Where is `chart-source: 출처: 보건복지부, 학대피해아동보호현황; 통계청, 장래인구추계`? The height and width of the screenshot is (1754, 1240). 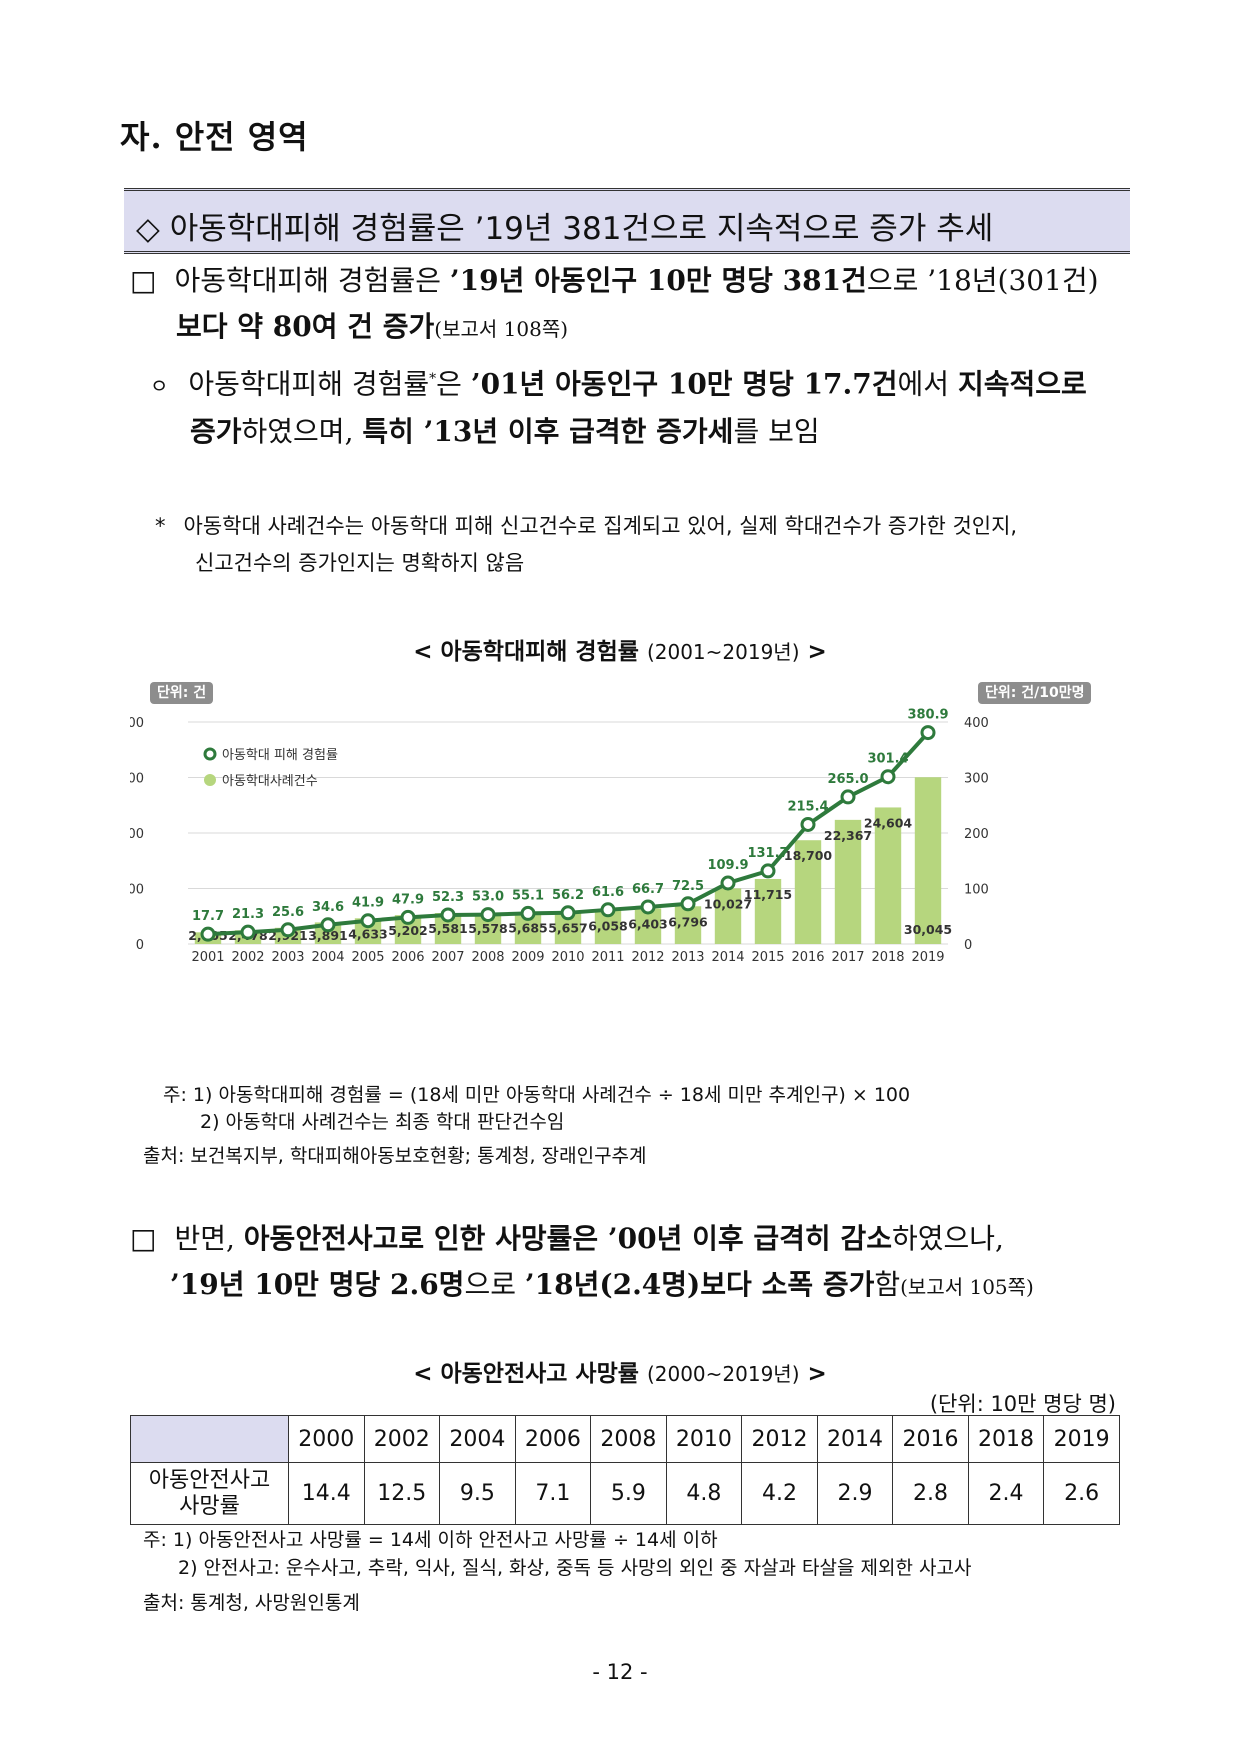
chart-source: 출처: 보건복지부, 학대피해아동보호현황; 통계청, 장래인구추계 is located at coordinates (395, 1156).